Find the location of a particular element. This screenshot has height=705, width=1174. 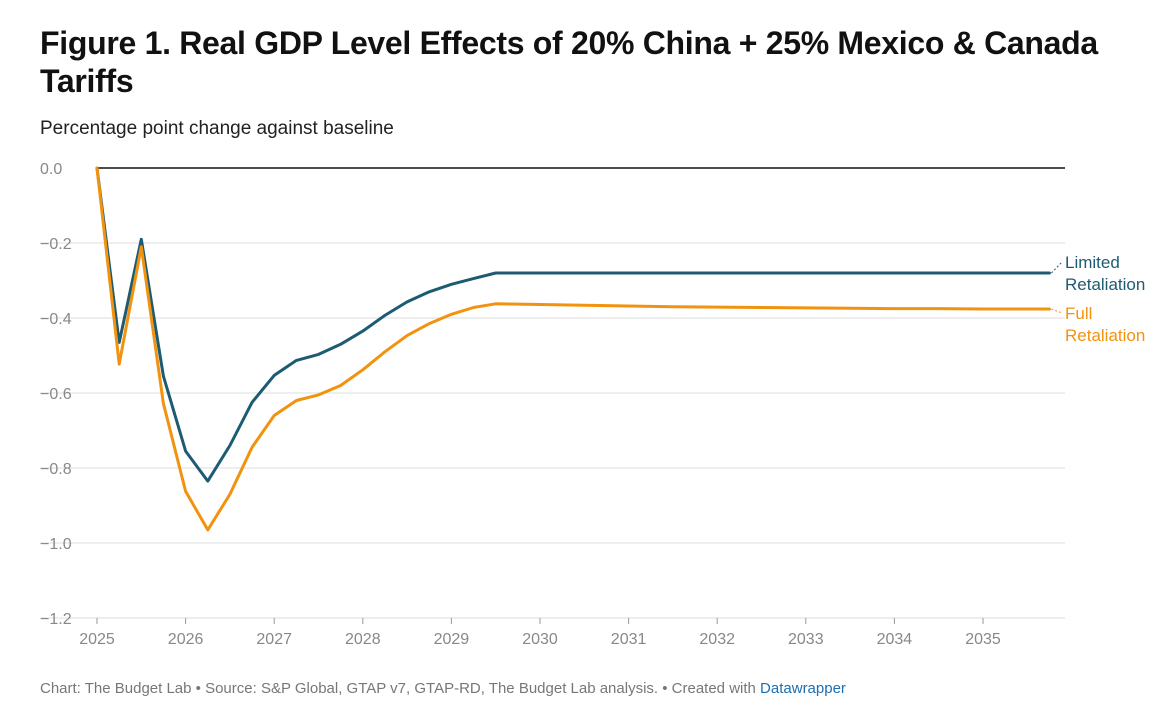

x-tick-label: 2031 is located at coordinates (629, 639).